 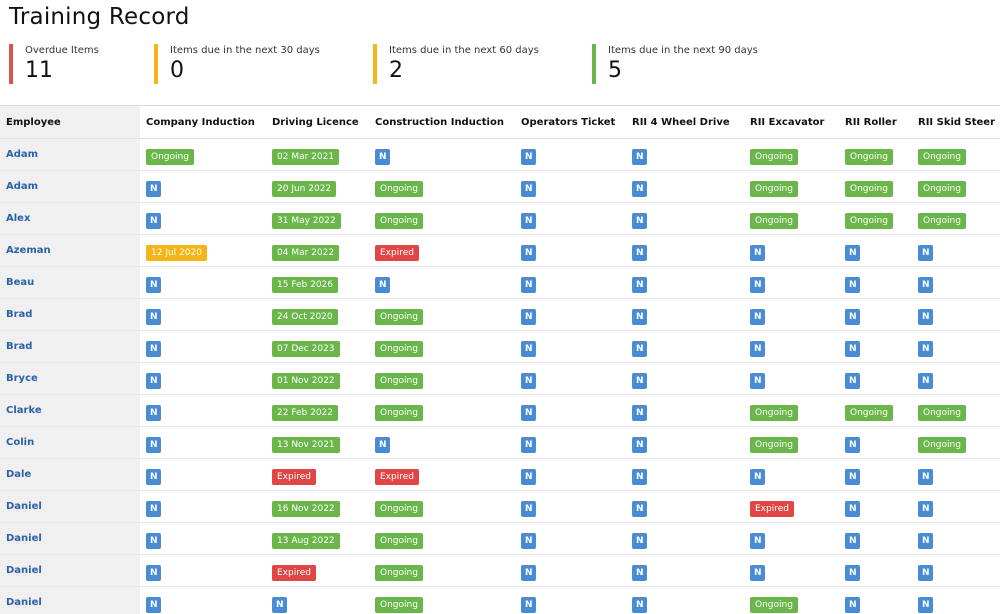 I want to click on employee-name-link: Azeman, so click(x=70, y=251).